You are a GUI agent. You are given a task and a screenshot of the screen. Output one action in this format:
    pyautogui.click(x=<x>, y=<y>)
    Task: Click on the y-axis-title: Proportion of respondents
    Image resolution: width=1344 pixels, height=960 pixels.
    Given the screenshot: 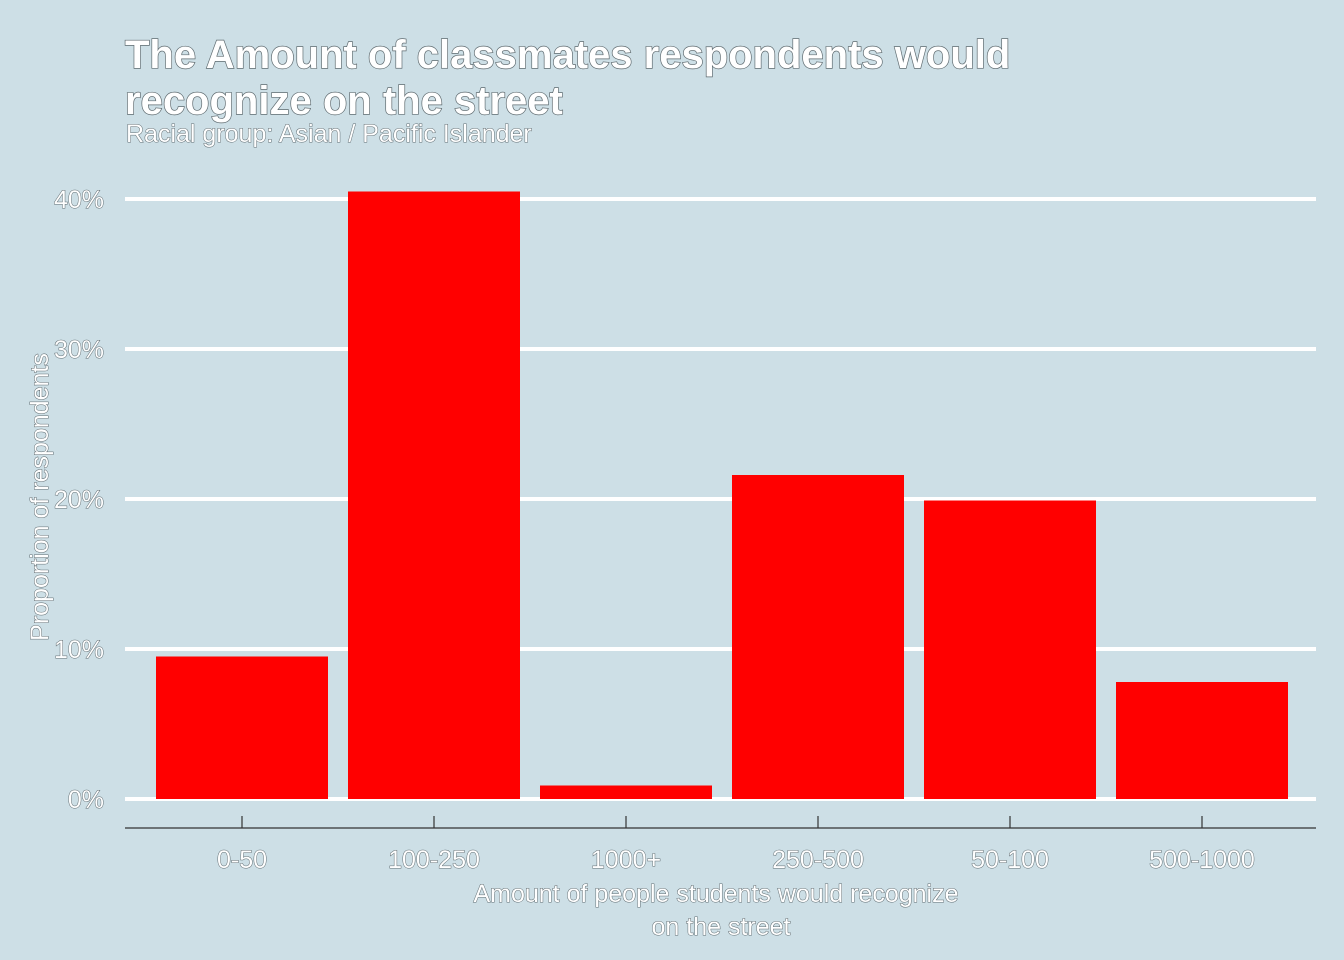 What is the action you would take?
    pyautogui.click(x=40, y=497)
    